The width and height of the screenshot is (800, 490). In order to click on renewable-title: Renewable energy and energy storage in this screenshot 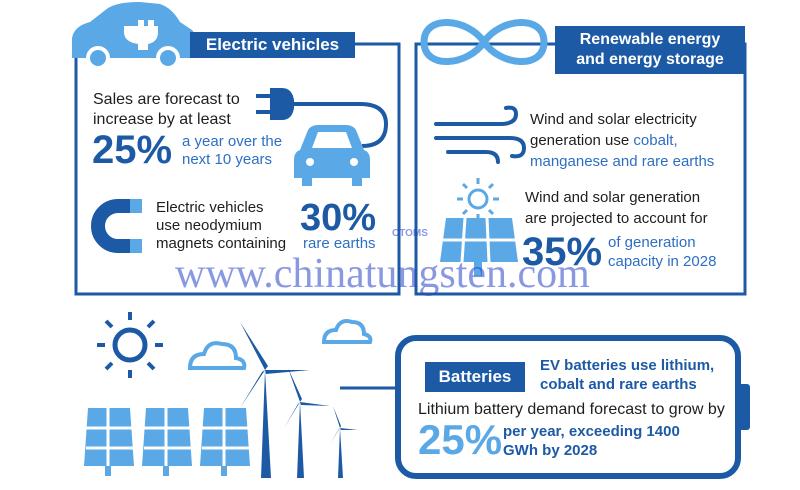, I will do `click(650, 50)`.